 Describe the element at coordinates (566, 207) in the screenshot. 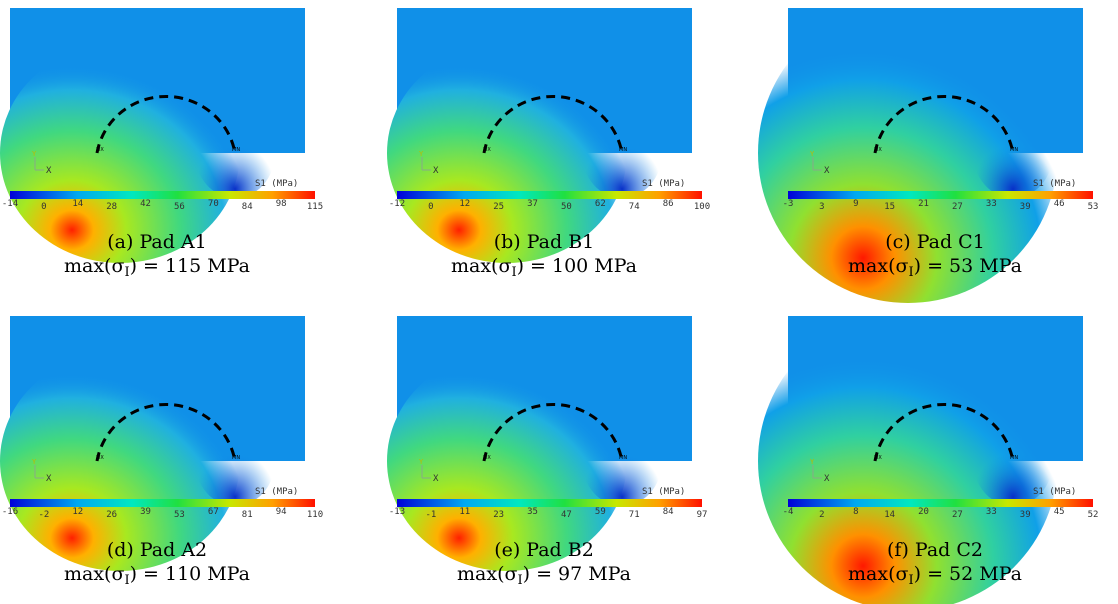

I see `colorbar-label: 50` at that location.